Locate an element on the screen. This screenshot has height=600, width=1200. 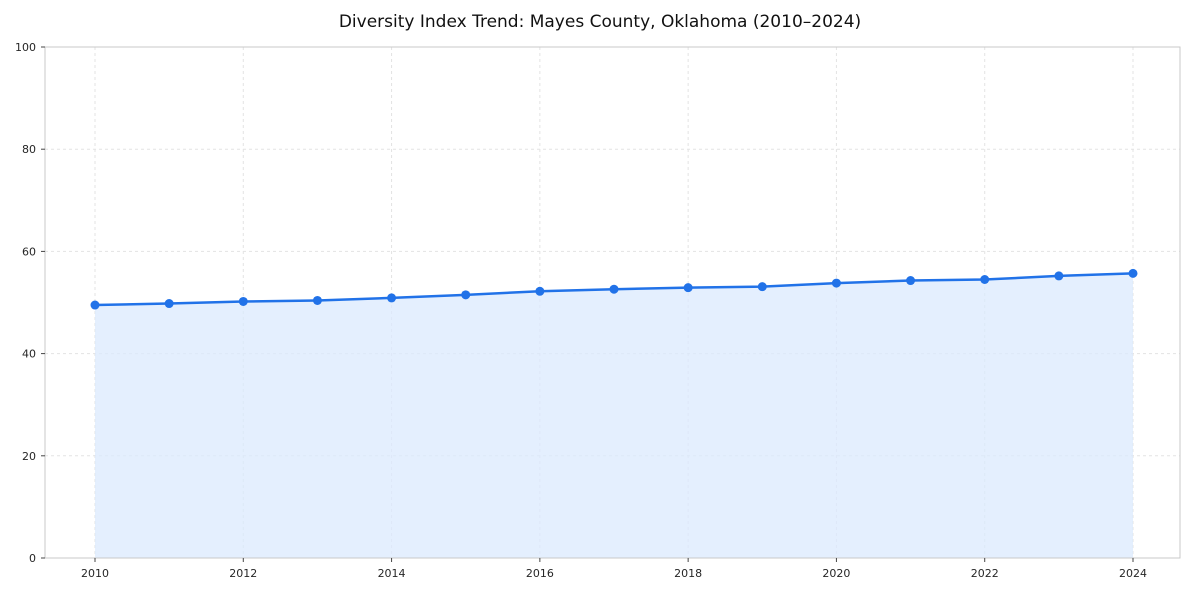
y-axis-tick-label: 40 is located at coordinates (29, 354).